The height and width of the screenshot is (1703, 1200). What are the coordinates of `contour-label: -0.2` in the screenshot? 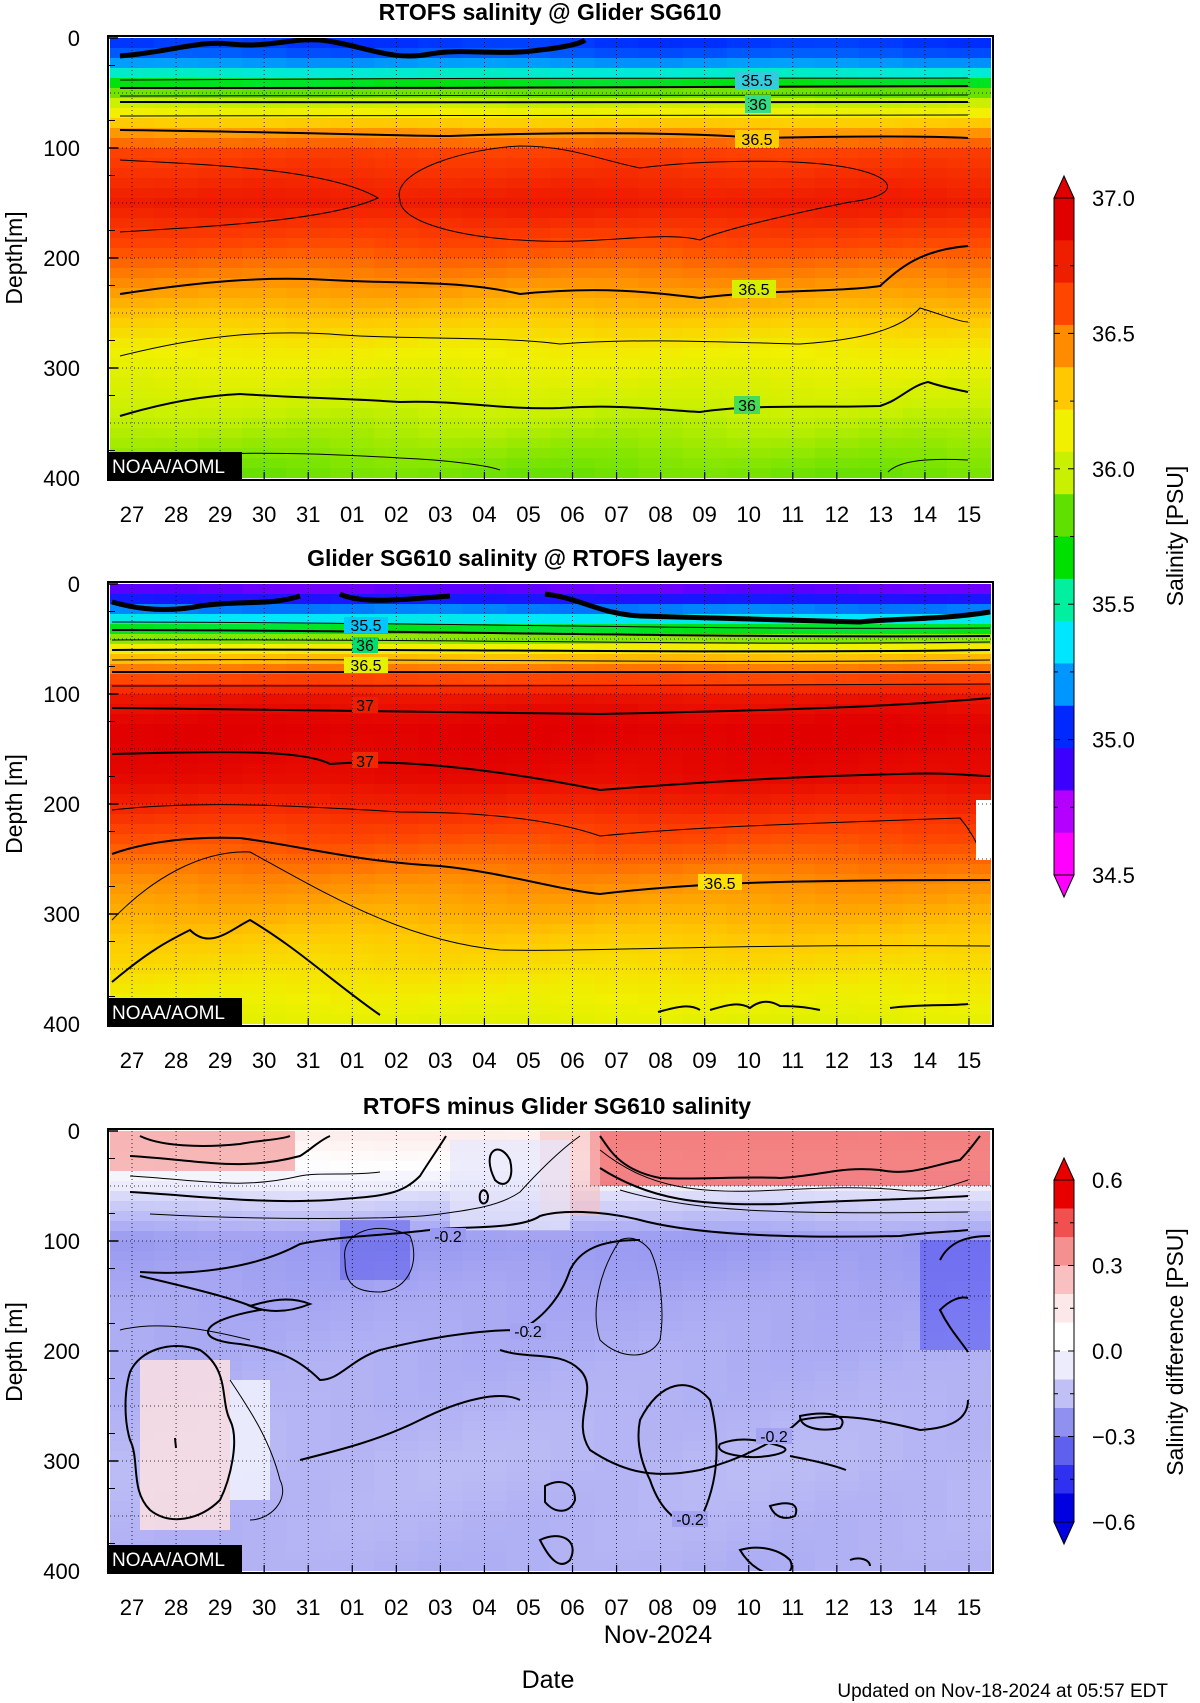 It's located at (690, 1520).